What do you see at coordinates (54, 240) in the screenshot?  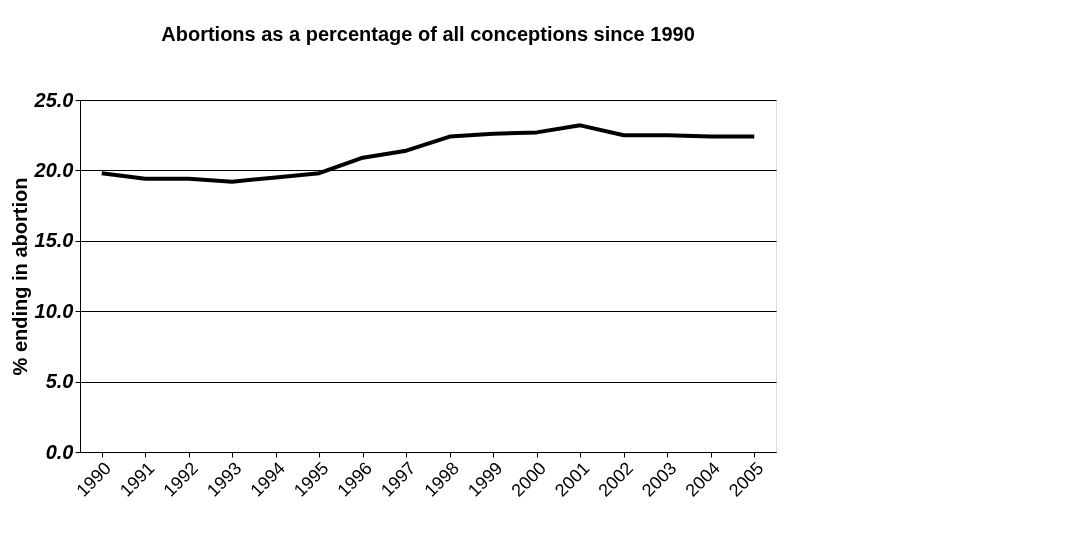 I see `y-tick-label: 15.0` at bounding box center [54, 240].